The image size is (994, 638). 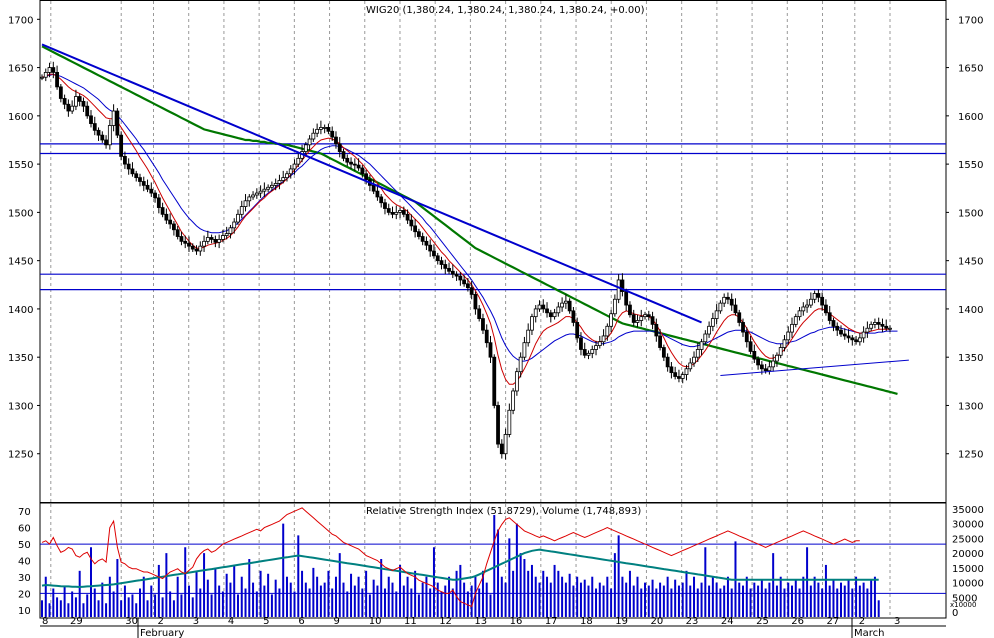 What do you see at coordinates (516, 621) in the screenshot?
I see `x-day-label: 16` at bounding box center [516, 621].